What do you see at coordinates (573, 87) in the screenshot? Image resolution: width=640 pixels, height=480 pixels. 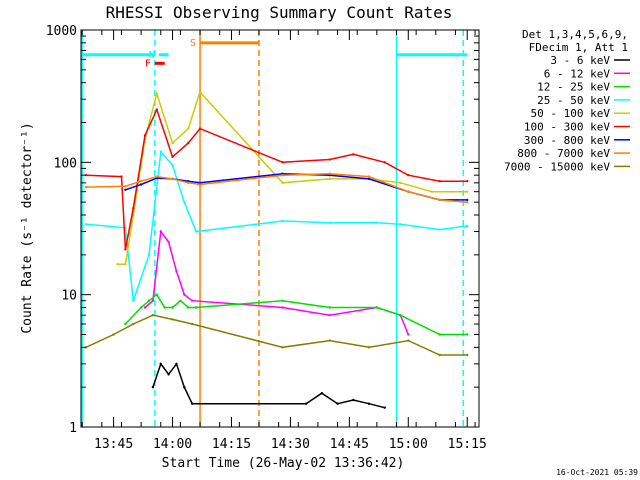 I see `legend-label-3: 12 - 25 keV` at bounding box center [573, 87].